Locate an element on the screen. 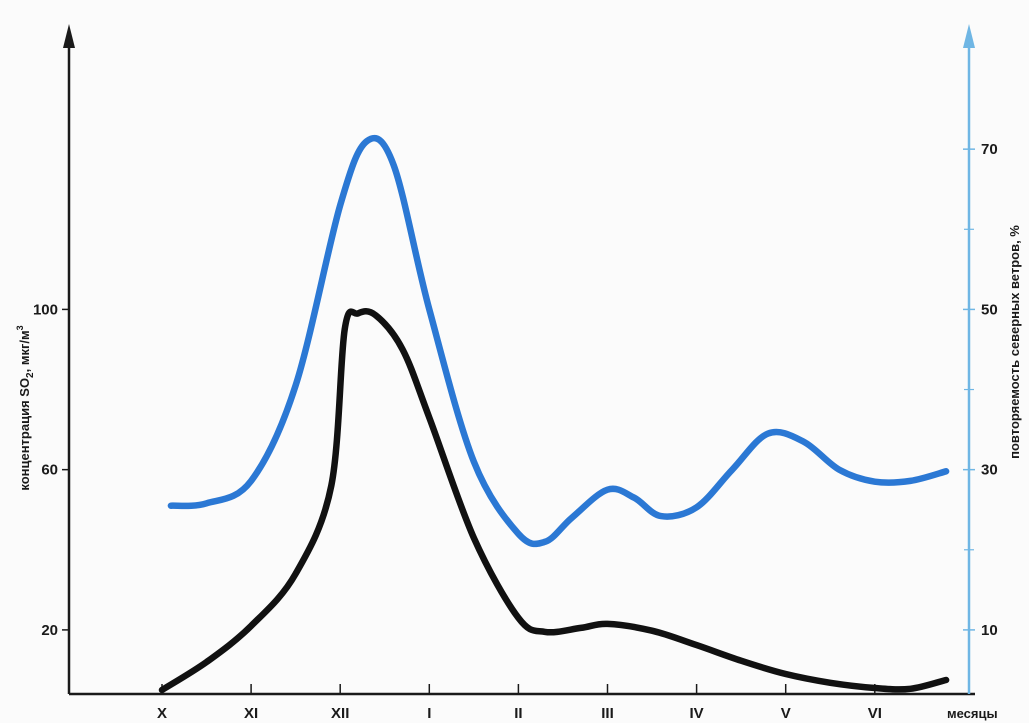 Image resolution: width=1029 pixels, height=723 pixels. y-right-tick-label: 10 is located at coordinates (989, 630).